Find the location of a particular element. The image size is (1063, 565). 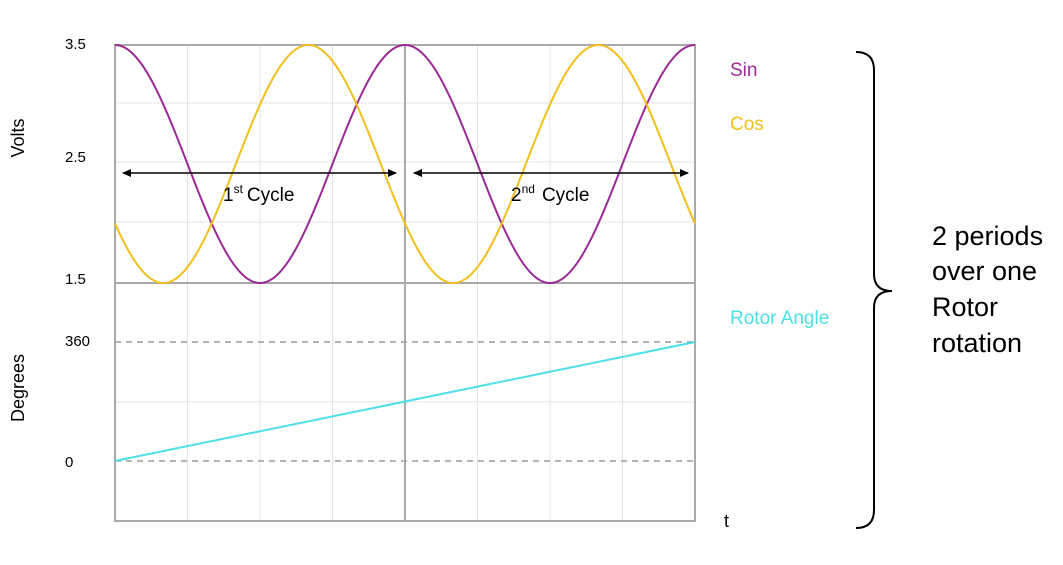

tick-label-volts-3-5: 3.5 is located at coordinates (75, 44).